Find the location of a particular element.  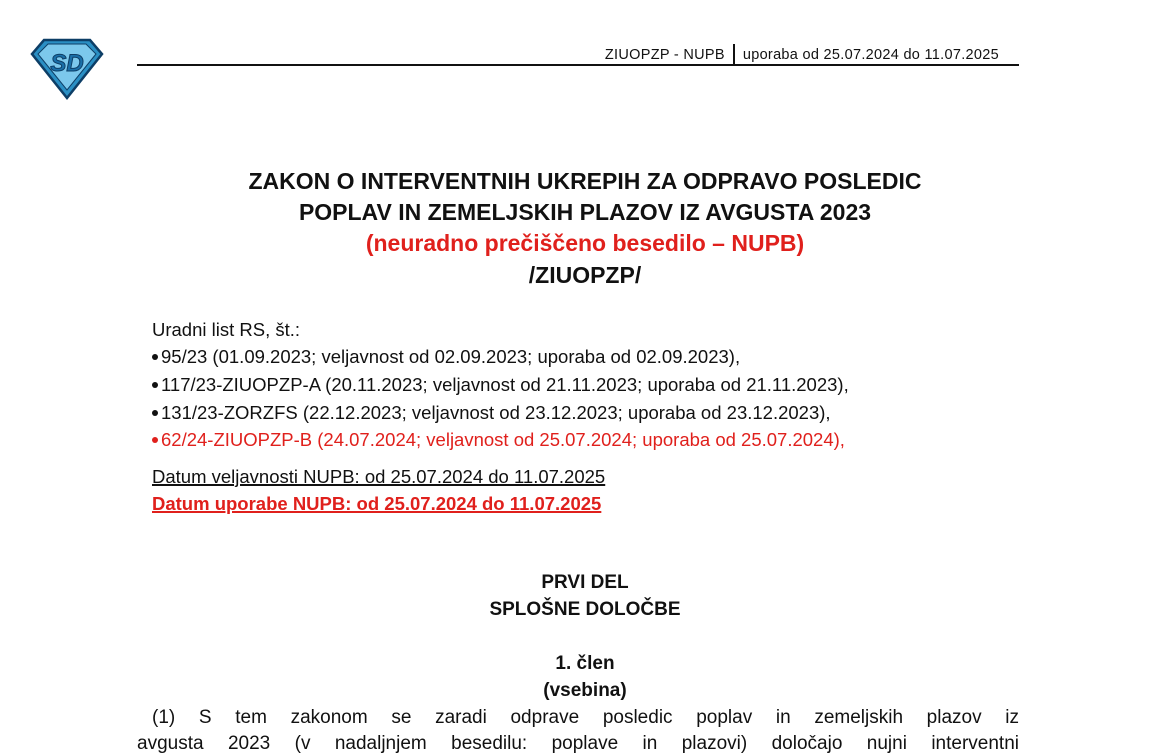

header-usage-period: uporaba od 25.07.2024 do 11.07.2025 is located at coordinates (870, 55).